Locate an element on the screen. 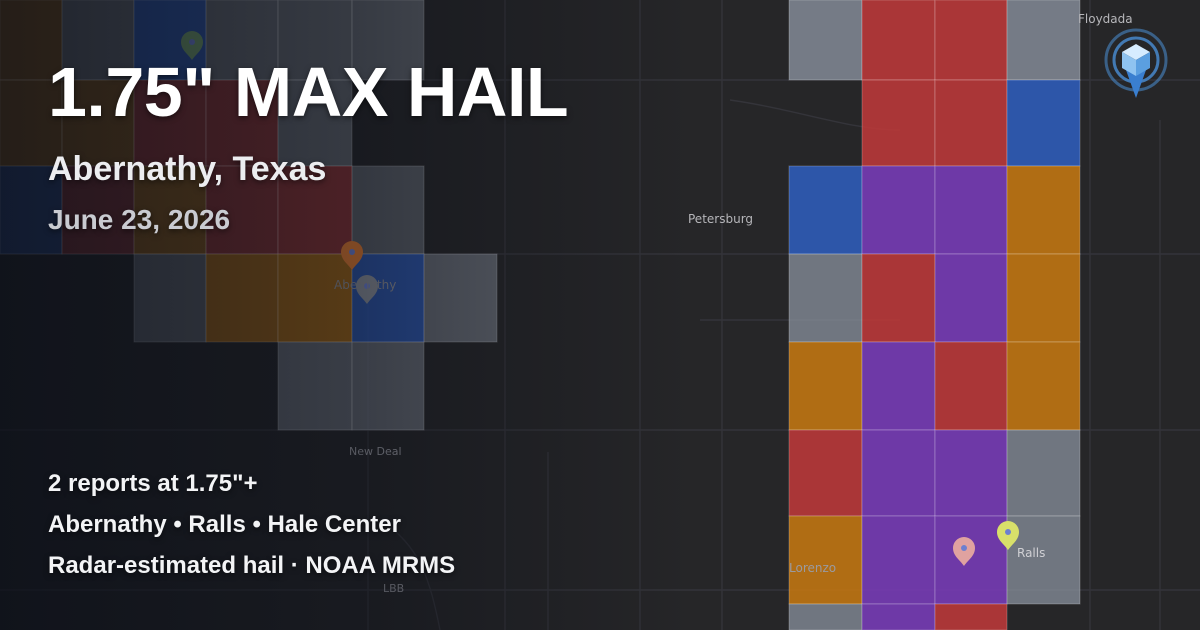  max-hail-headline: 1.75" MAX HAIL is located at coordinates (308, 92).